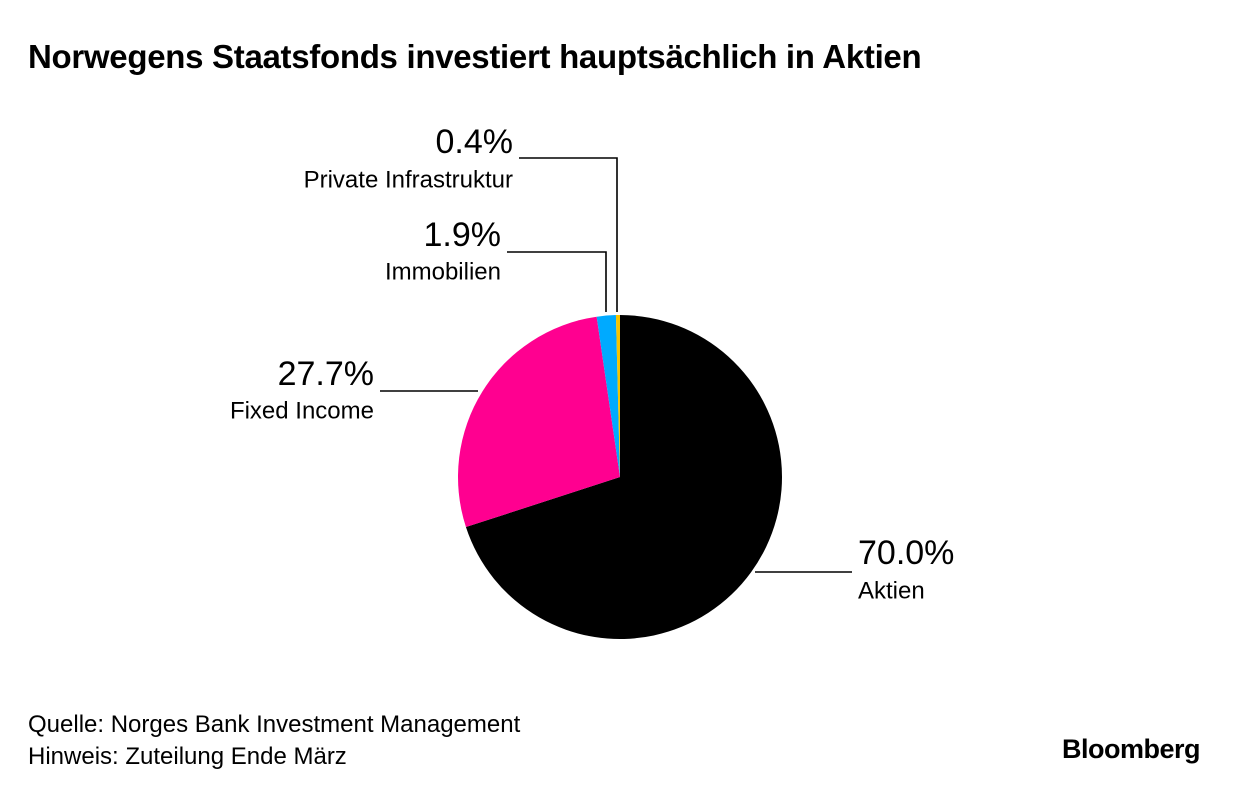  I want to click on category-label-aktien: Aktien, so click(891, 591).